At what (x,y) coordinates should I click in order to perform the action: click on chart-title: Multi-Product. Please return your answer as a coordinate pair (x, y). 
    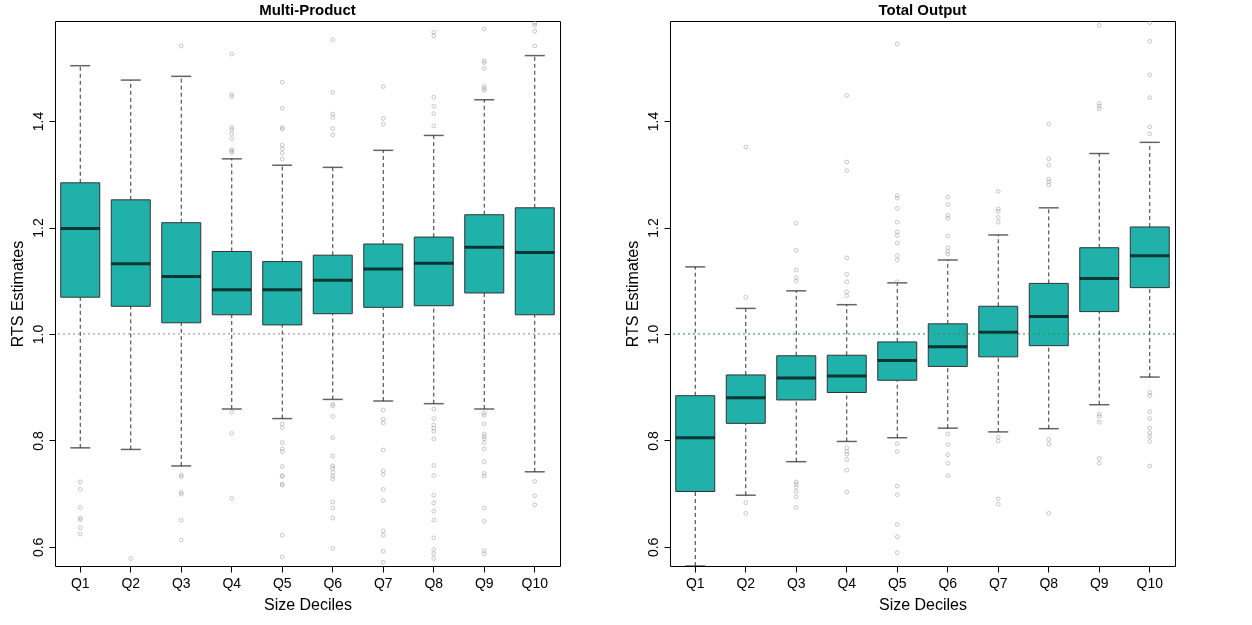
    Looking at the image, I should click on (307, 9).